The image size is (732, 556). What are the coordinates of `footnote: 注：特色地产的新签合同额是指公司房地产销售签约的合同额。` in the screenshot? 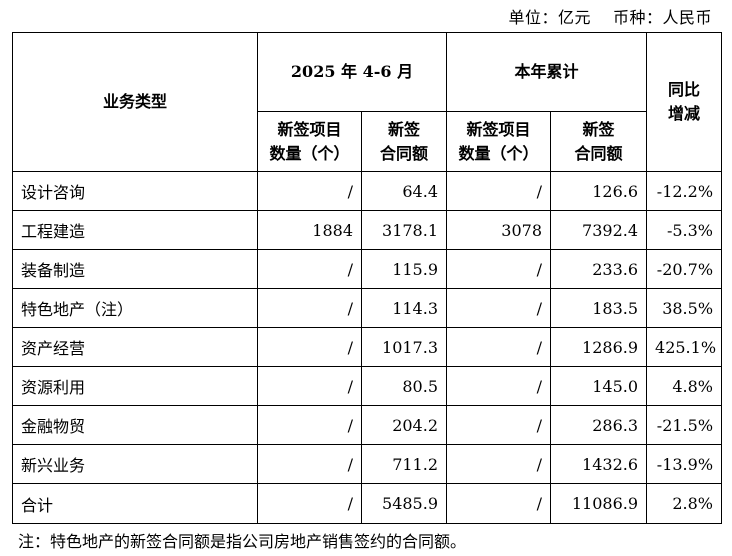 It's located at (242, 541).